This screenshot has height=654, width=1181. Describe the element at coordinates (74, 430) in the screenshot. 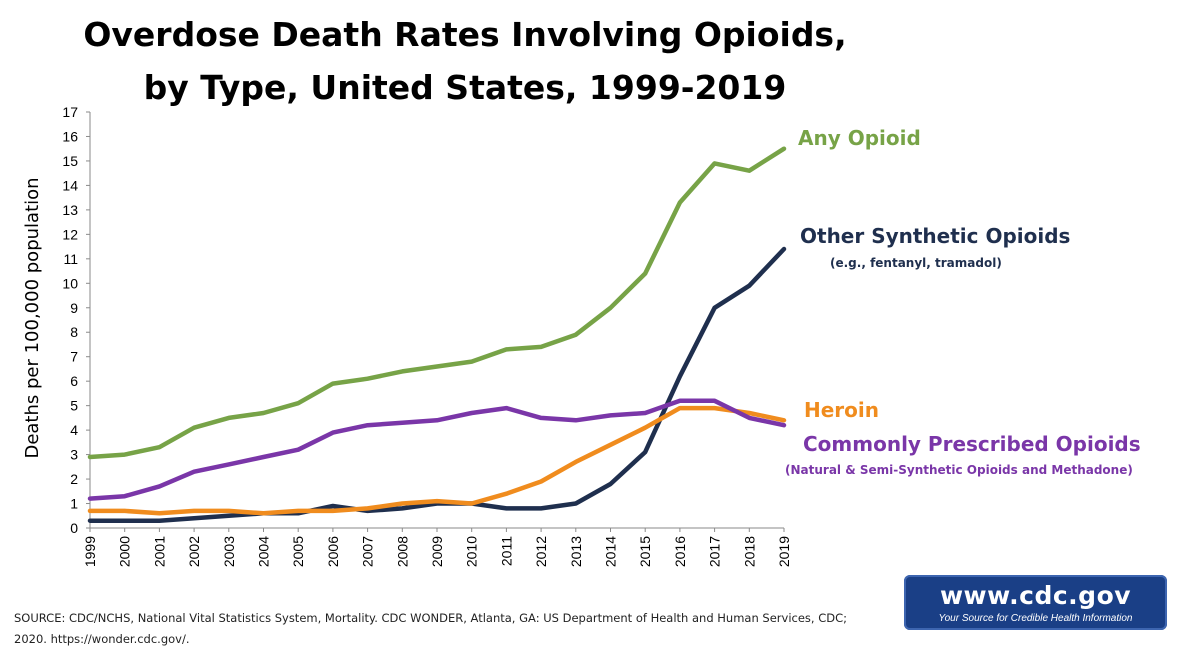

I see `y-tick-label: 4` at that location.